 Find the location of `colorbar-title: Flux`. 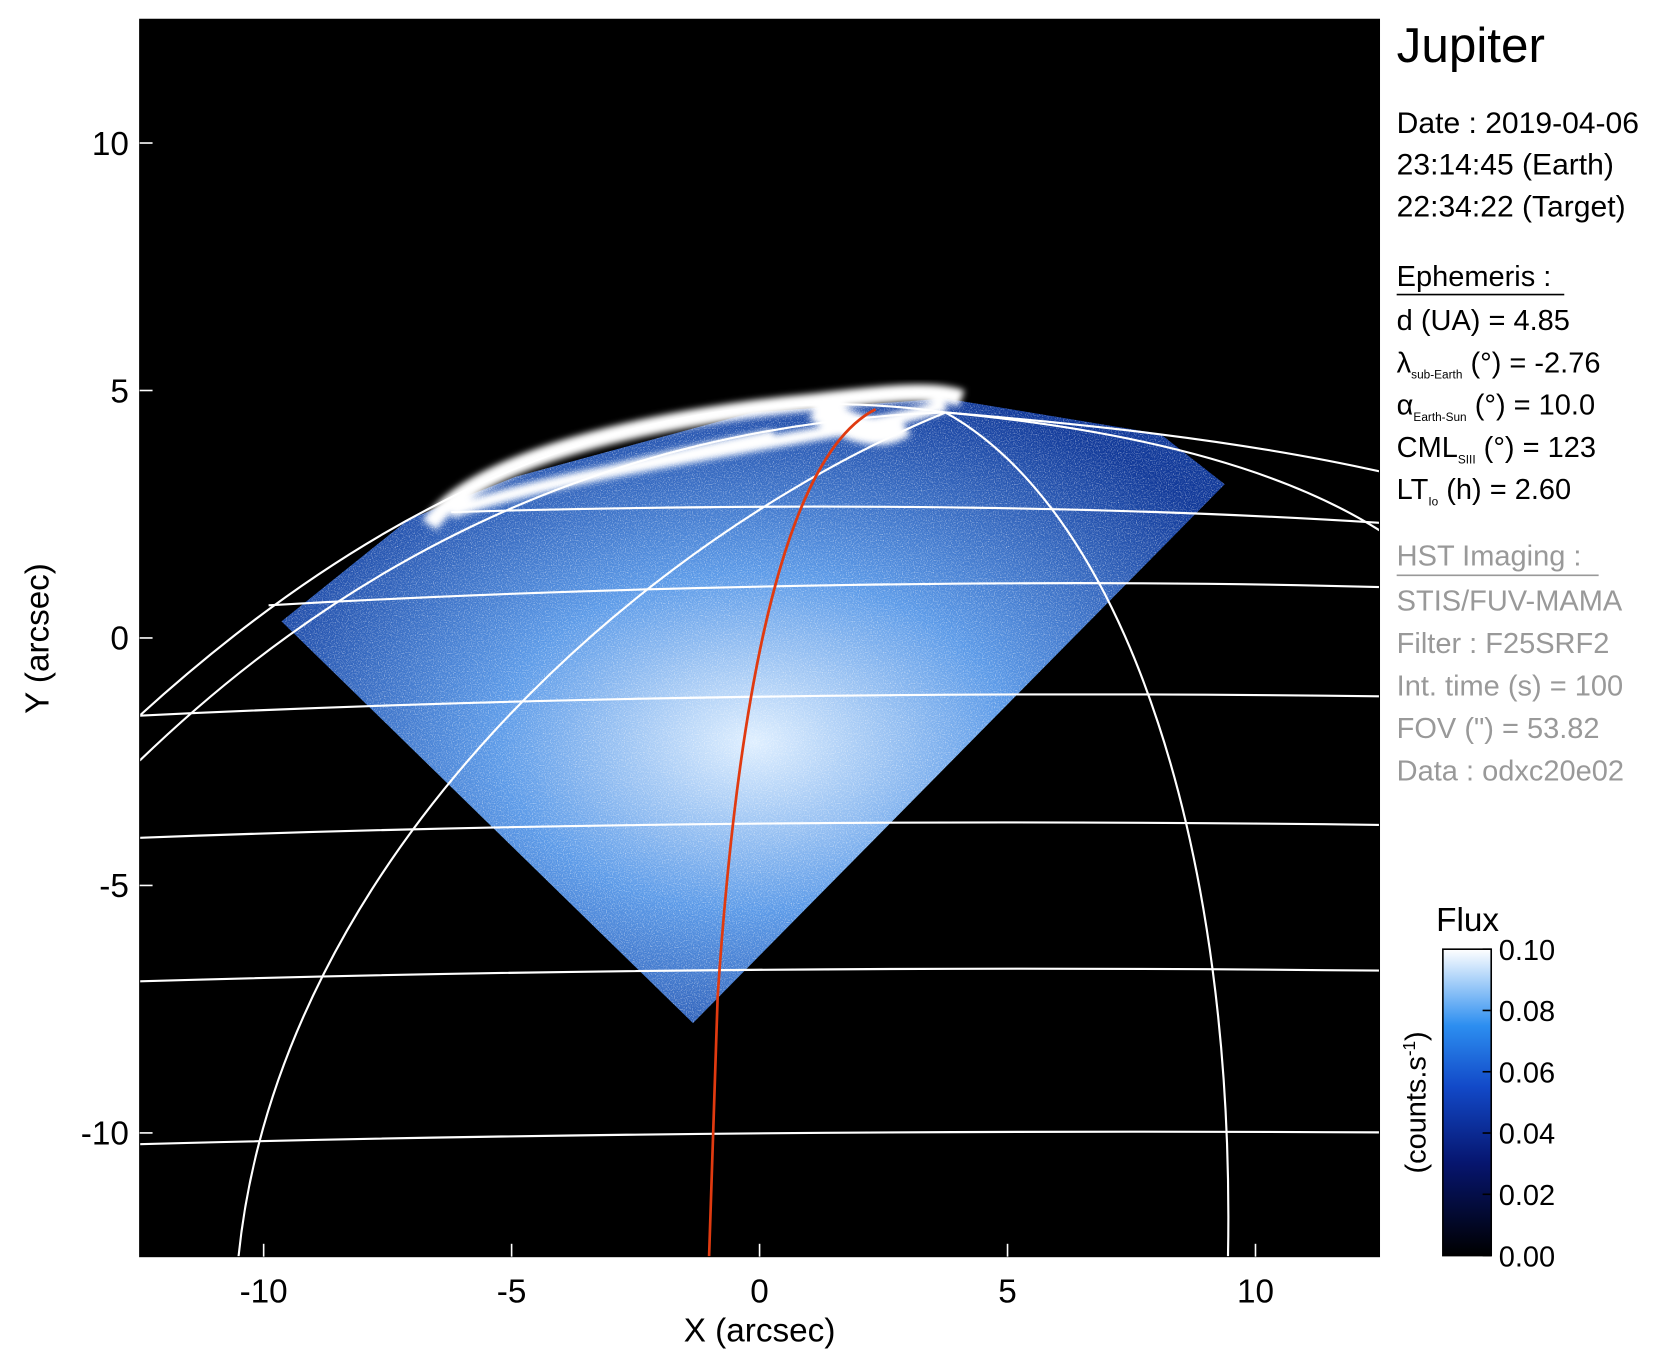

colorbar-title: Flux is located at coordinates (1467, 920).